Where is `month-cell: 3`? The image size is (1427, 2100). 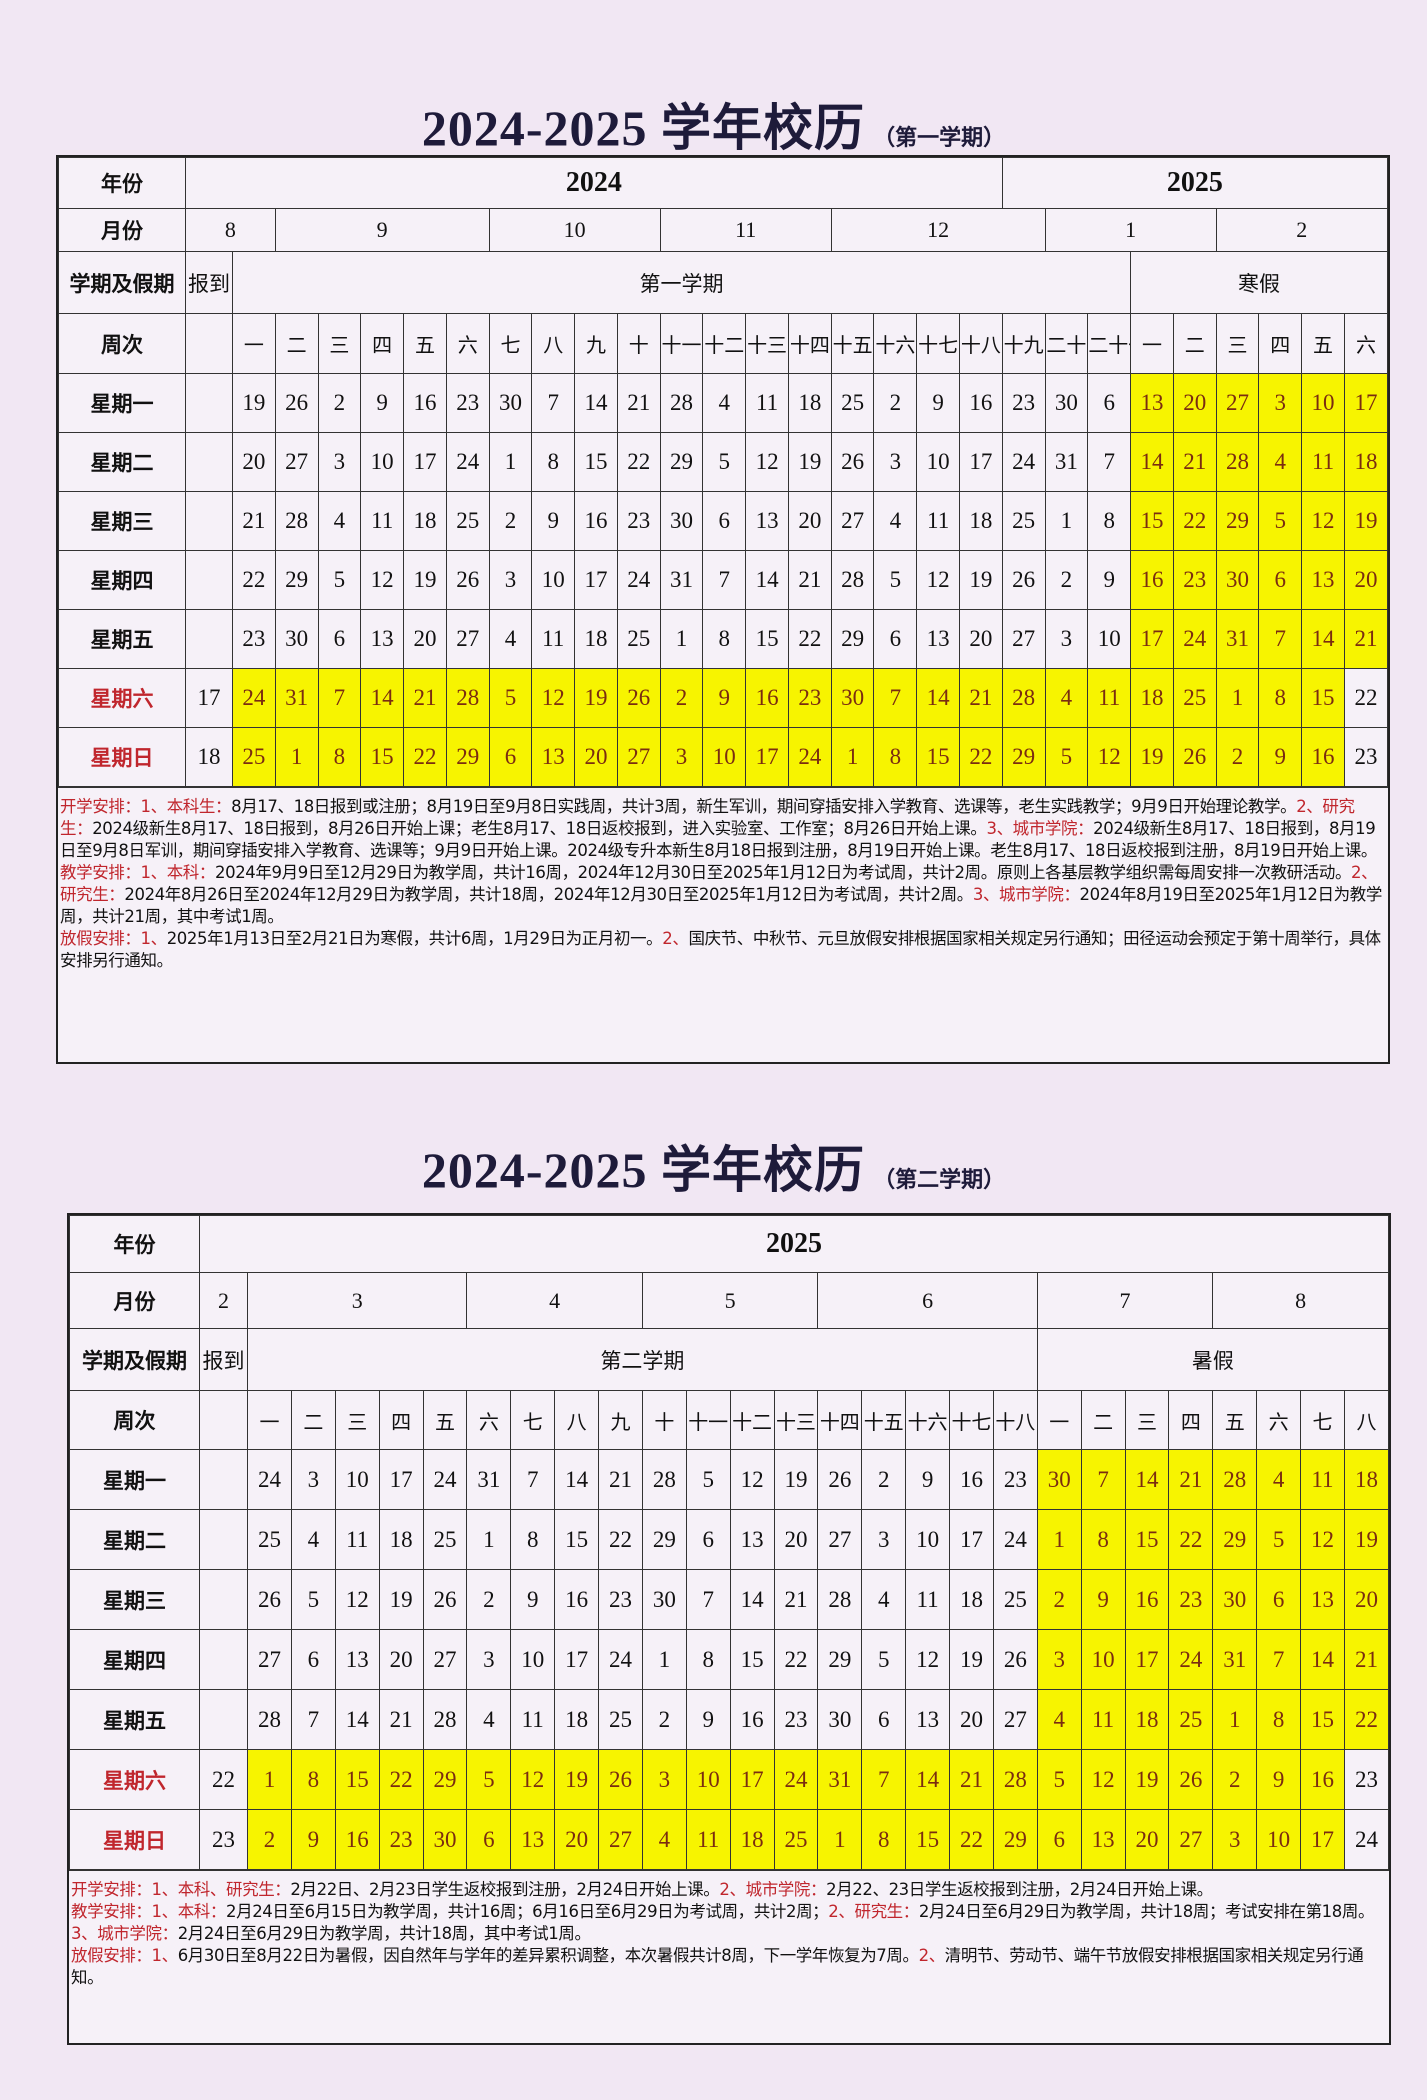
month-cell: 3 is located at coordinates (357, 1300).